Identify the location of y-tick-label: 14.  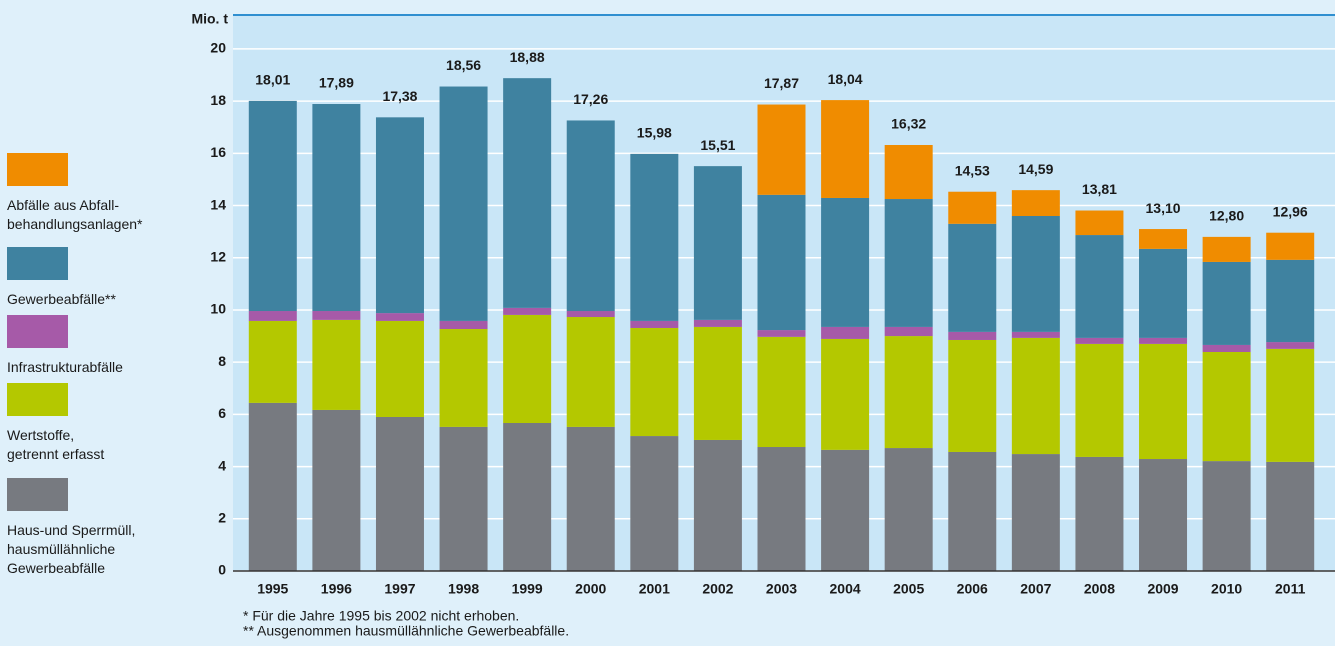
(218, 204).